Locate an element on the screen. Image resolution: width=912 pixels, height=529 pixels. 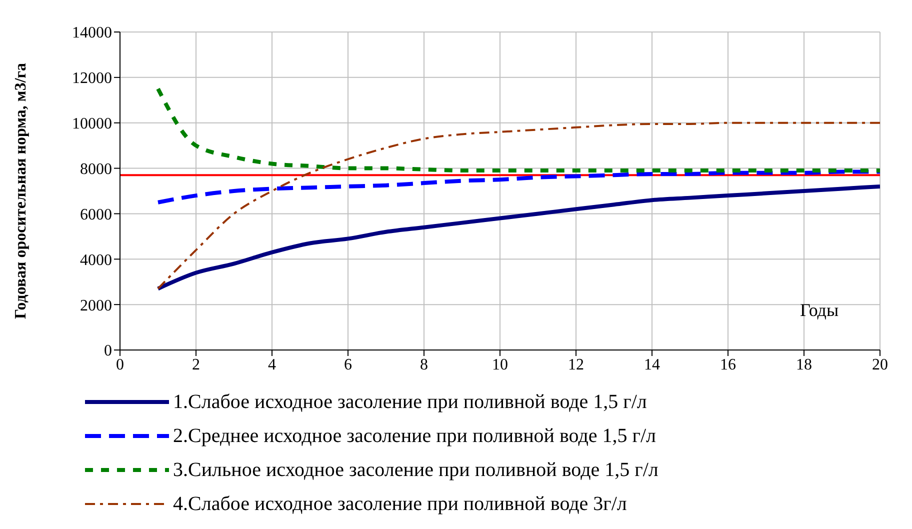
y-axis-title: Годовая оросительная норма, м3/га is located at coordinates (21, 191).